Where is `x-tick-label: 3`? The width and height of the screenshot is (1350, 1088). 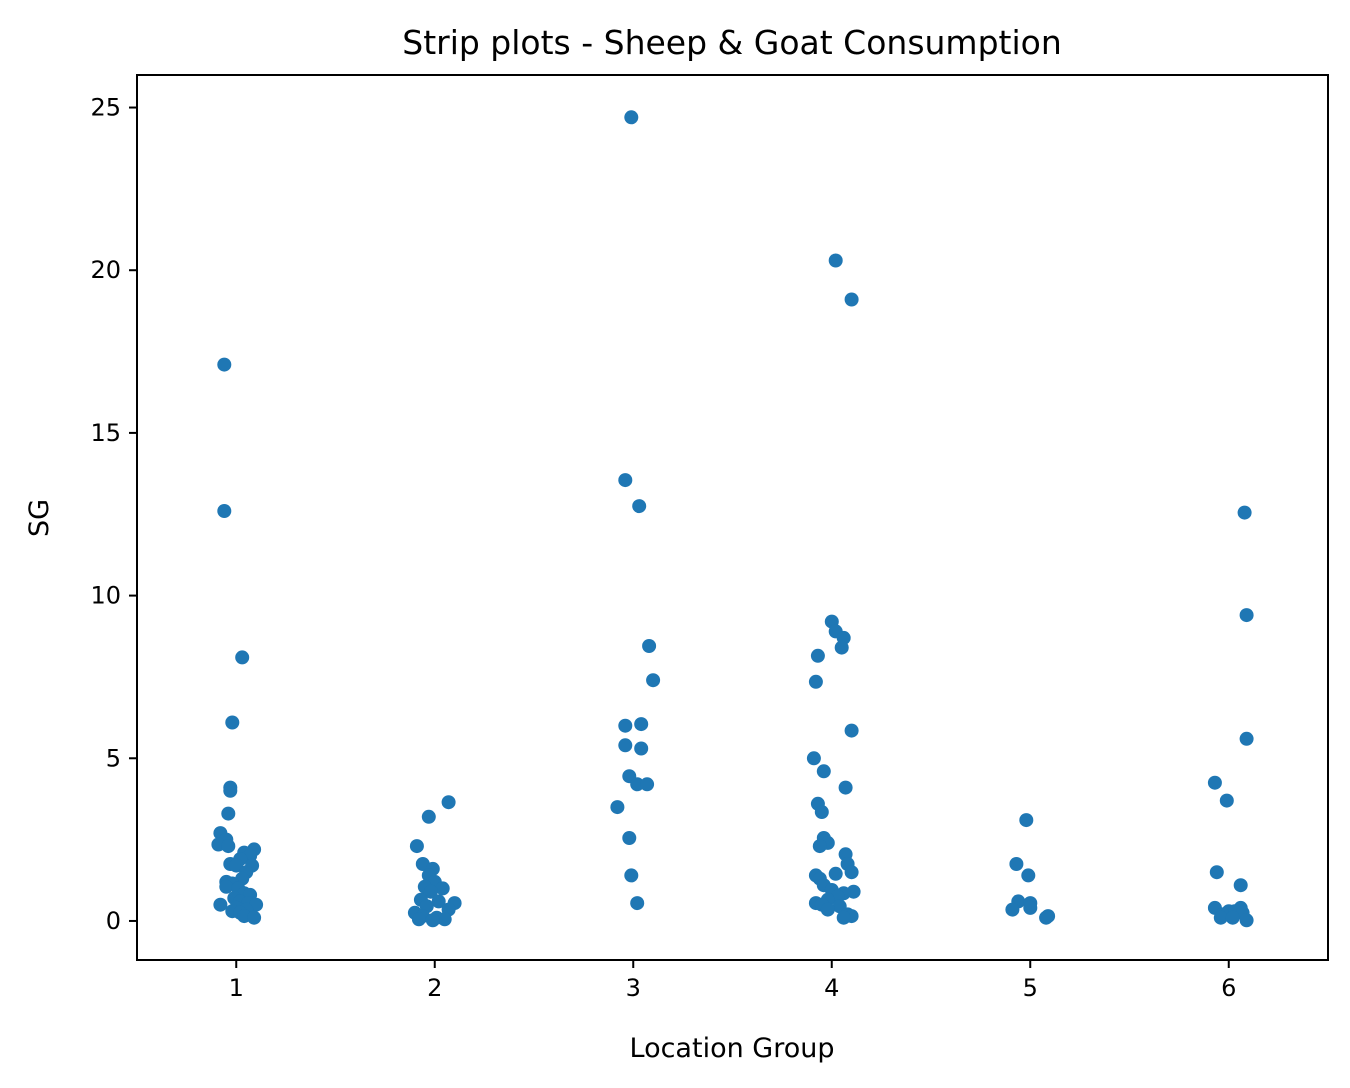
x-tick-label: 3 is located at coordinates (633, 988).